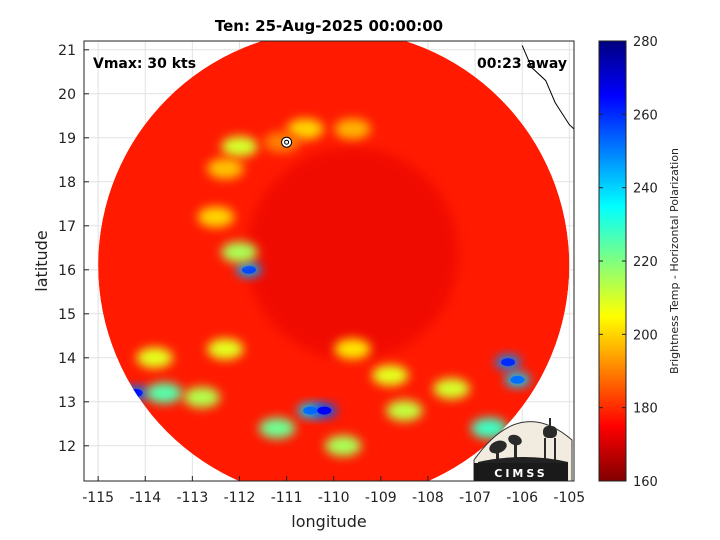 The image size is (720, 540). Describe the element at coordinates (67, 359) in the screenshot. I see `y-tick-label: 14` at that location.